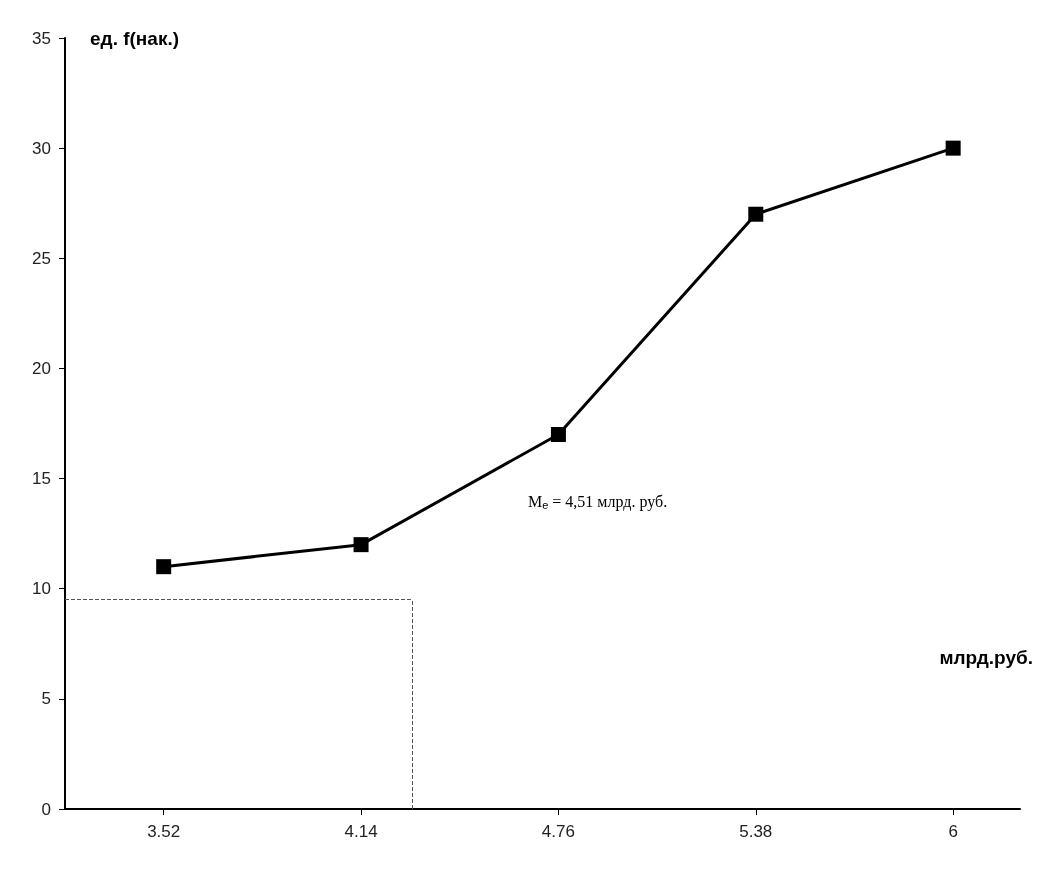 This screenshot has width=1063, height=871. I want to click on y-tick-label: 35, so click(41, 38).